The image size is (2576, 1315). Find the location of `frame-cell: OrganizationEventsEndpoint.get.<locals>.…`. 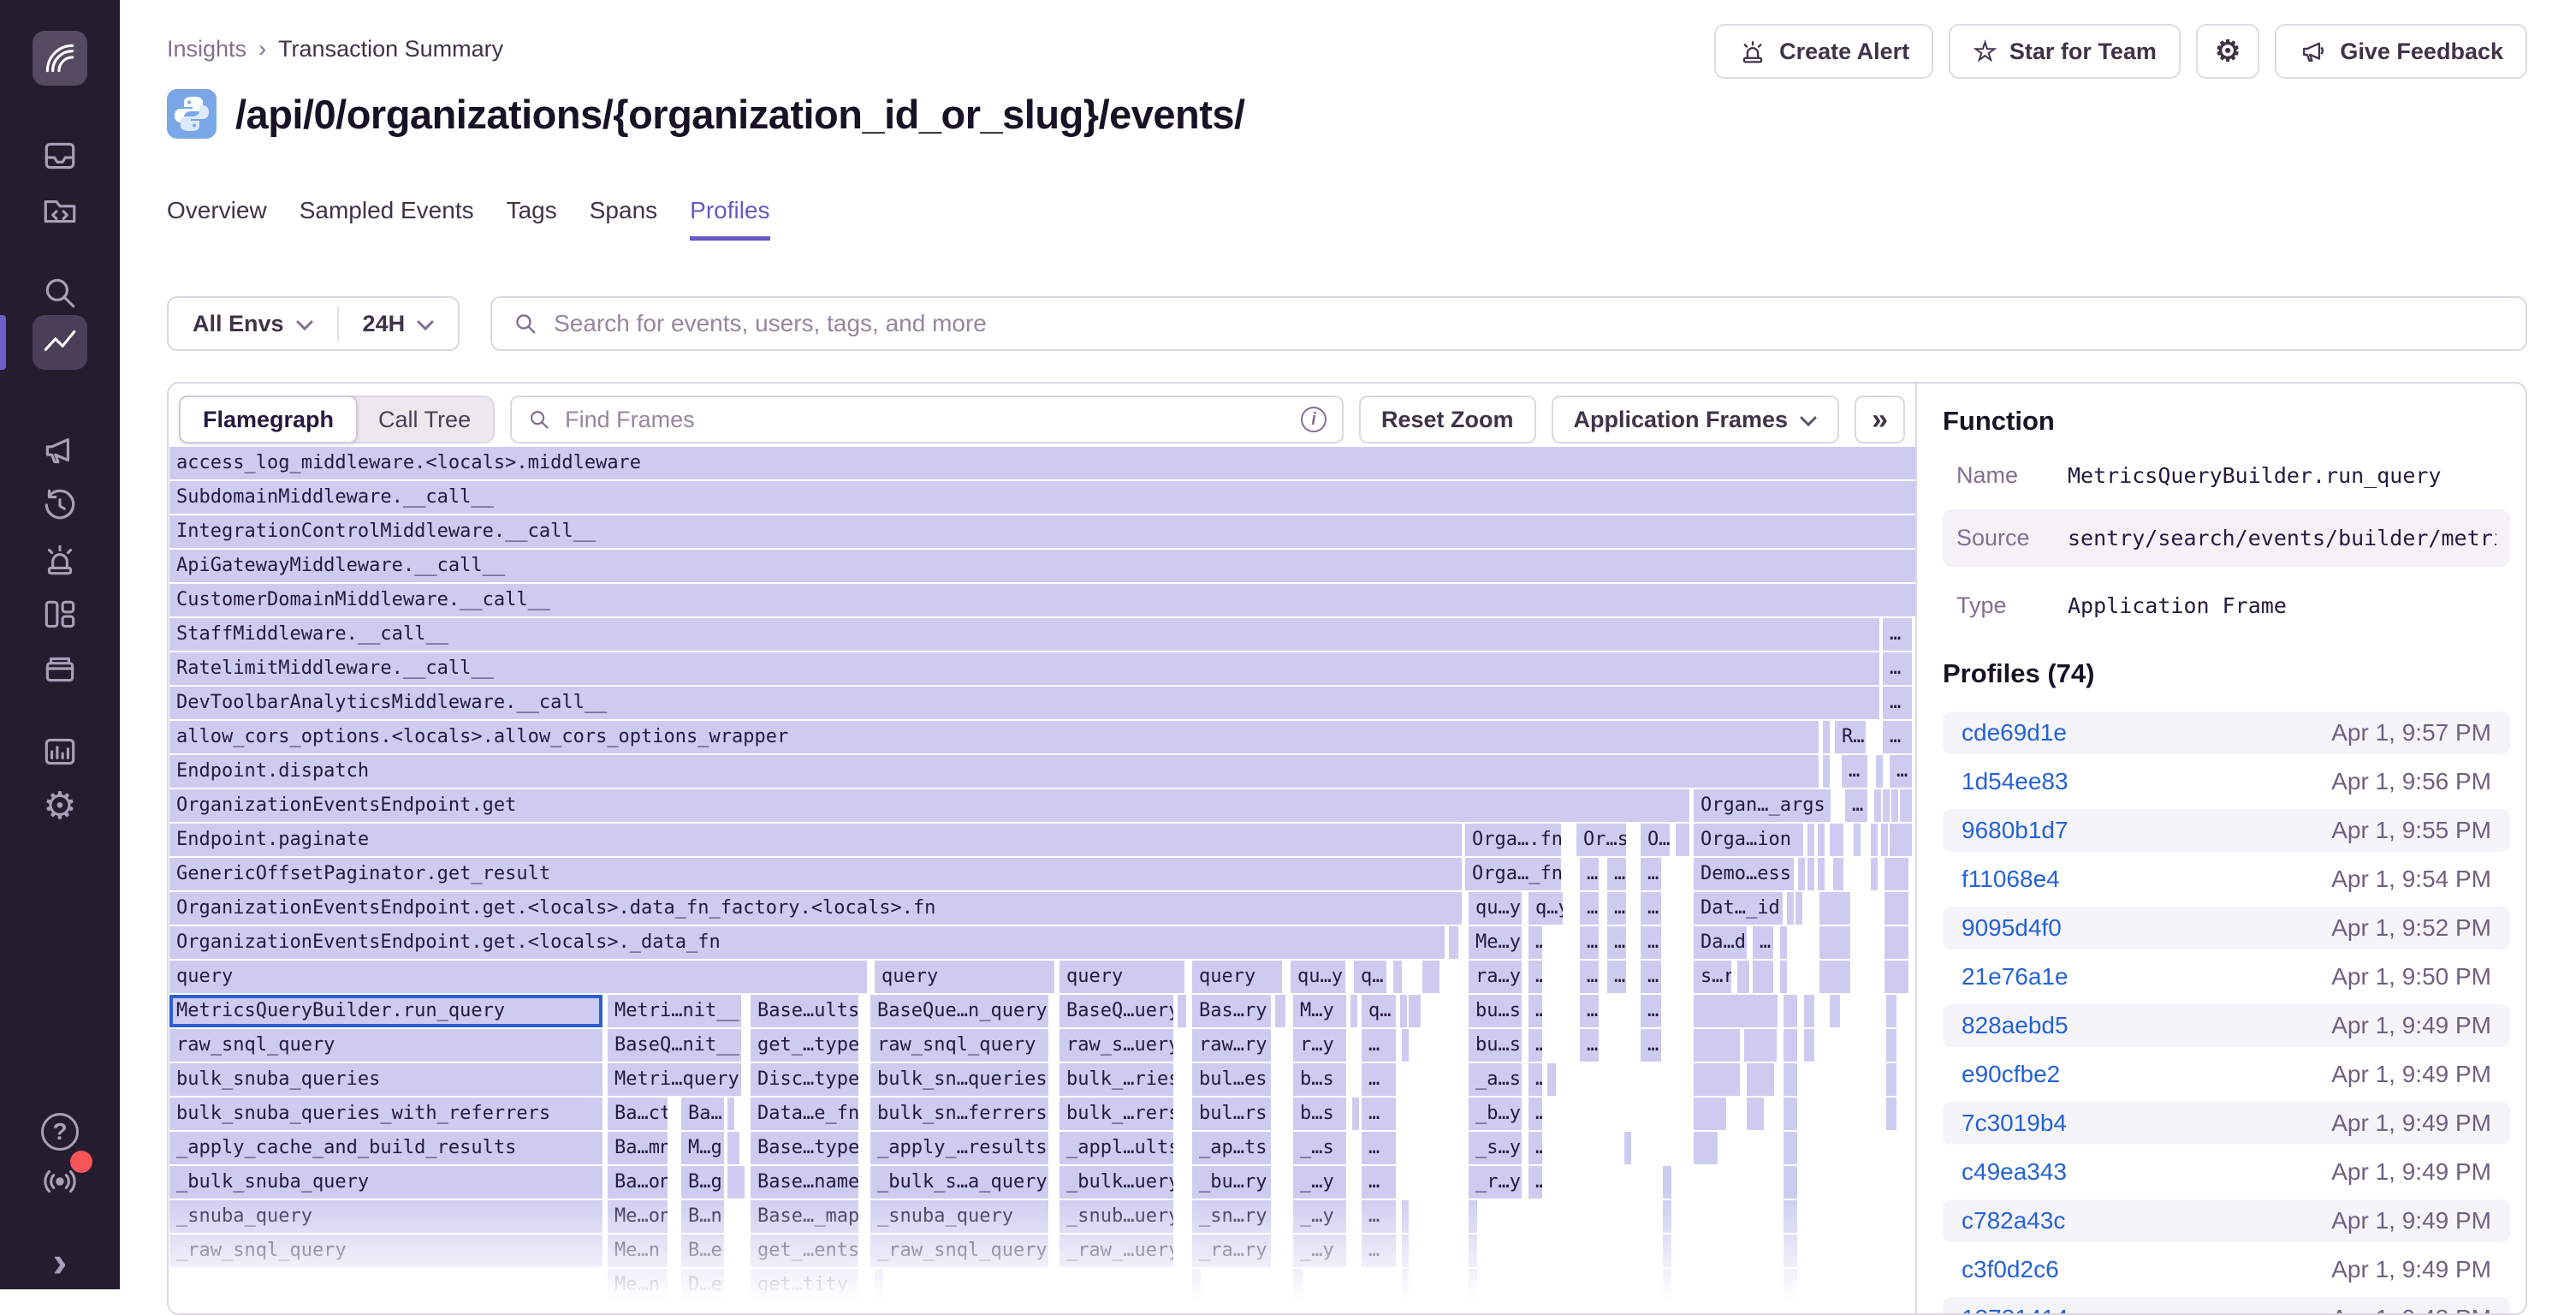

frame-cell: OrganizationEventsEndpoint.get.<locals>.… is located at coordinates (815, 908).